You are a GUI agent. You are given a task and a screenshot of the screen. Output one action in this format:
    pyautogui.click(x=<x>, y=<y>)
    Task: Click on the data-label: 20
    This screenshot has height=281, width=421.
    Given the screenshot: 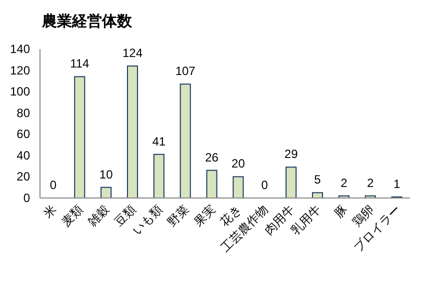 What is the action you would take?
    pyautogui.click(x=239, y=163)
    